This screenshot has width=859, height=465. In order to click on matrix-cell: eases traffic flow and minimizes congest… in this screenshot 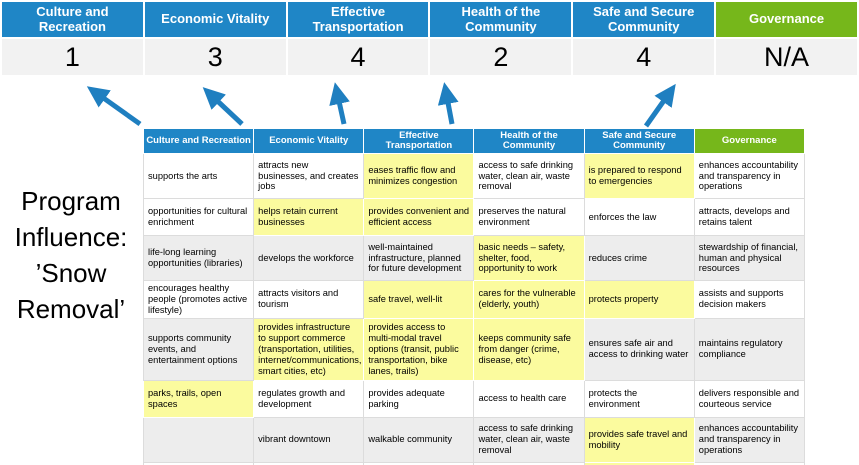, I will do `click(419, 176)`.